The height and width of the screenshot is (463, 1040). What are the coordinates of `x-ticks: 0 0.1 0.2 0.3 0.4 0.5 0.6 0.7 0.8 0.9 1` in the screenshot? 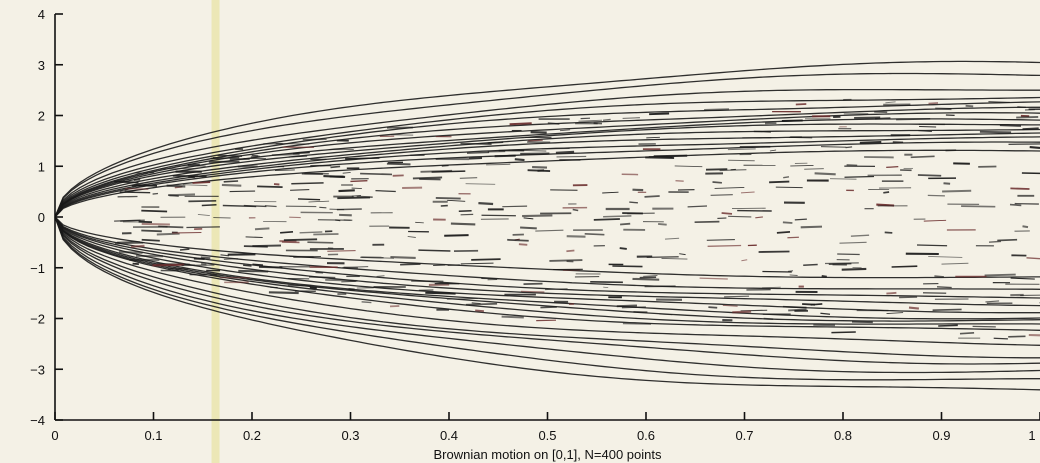 It's located at (545, 427).